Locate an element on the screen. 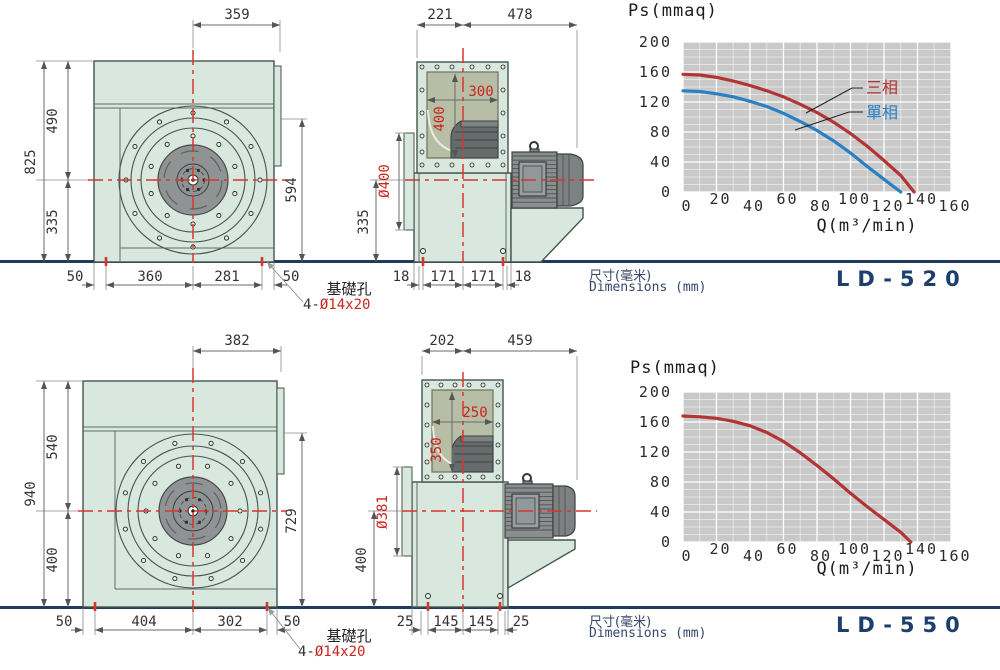 The image size is (1000, 670). dim-outlet-width: 300 is located at coordinates (480, 92).